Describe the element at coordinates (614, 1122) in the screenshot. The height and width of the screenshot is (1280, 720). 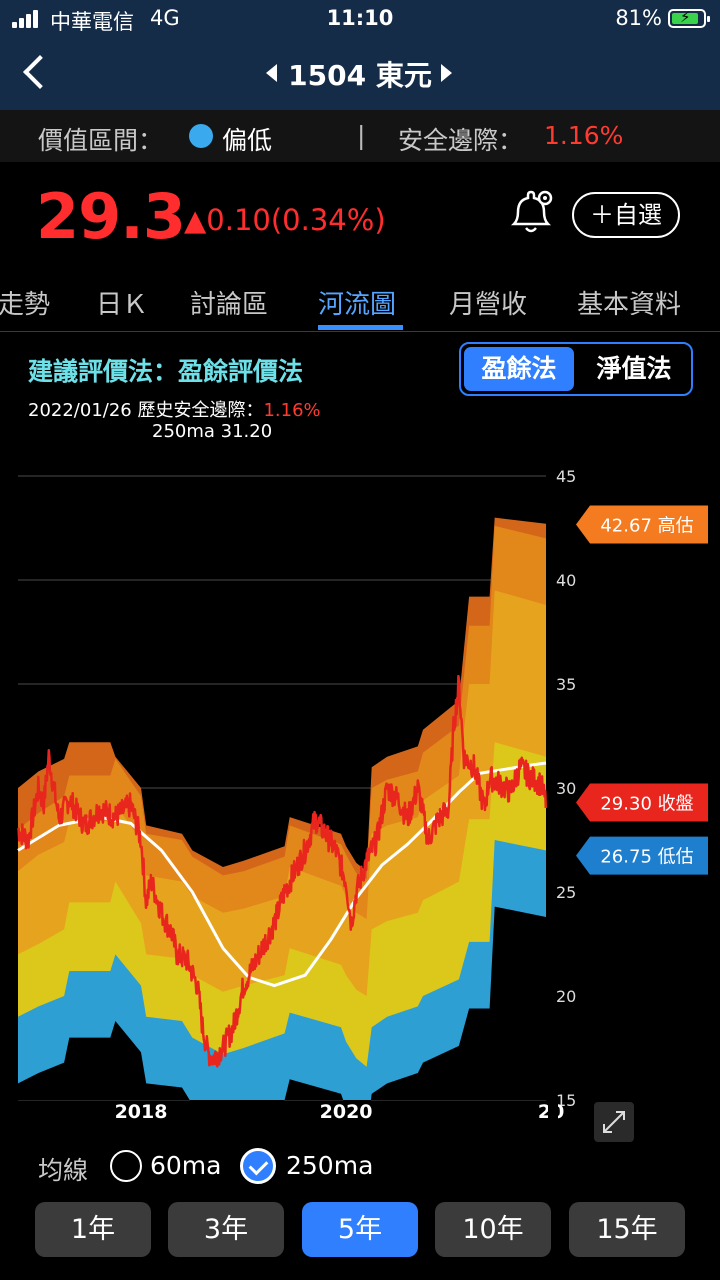
I see `expand-icon` at that location.